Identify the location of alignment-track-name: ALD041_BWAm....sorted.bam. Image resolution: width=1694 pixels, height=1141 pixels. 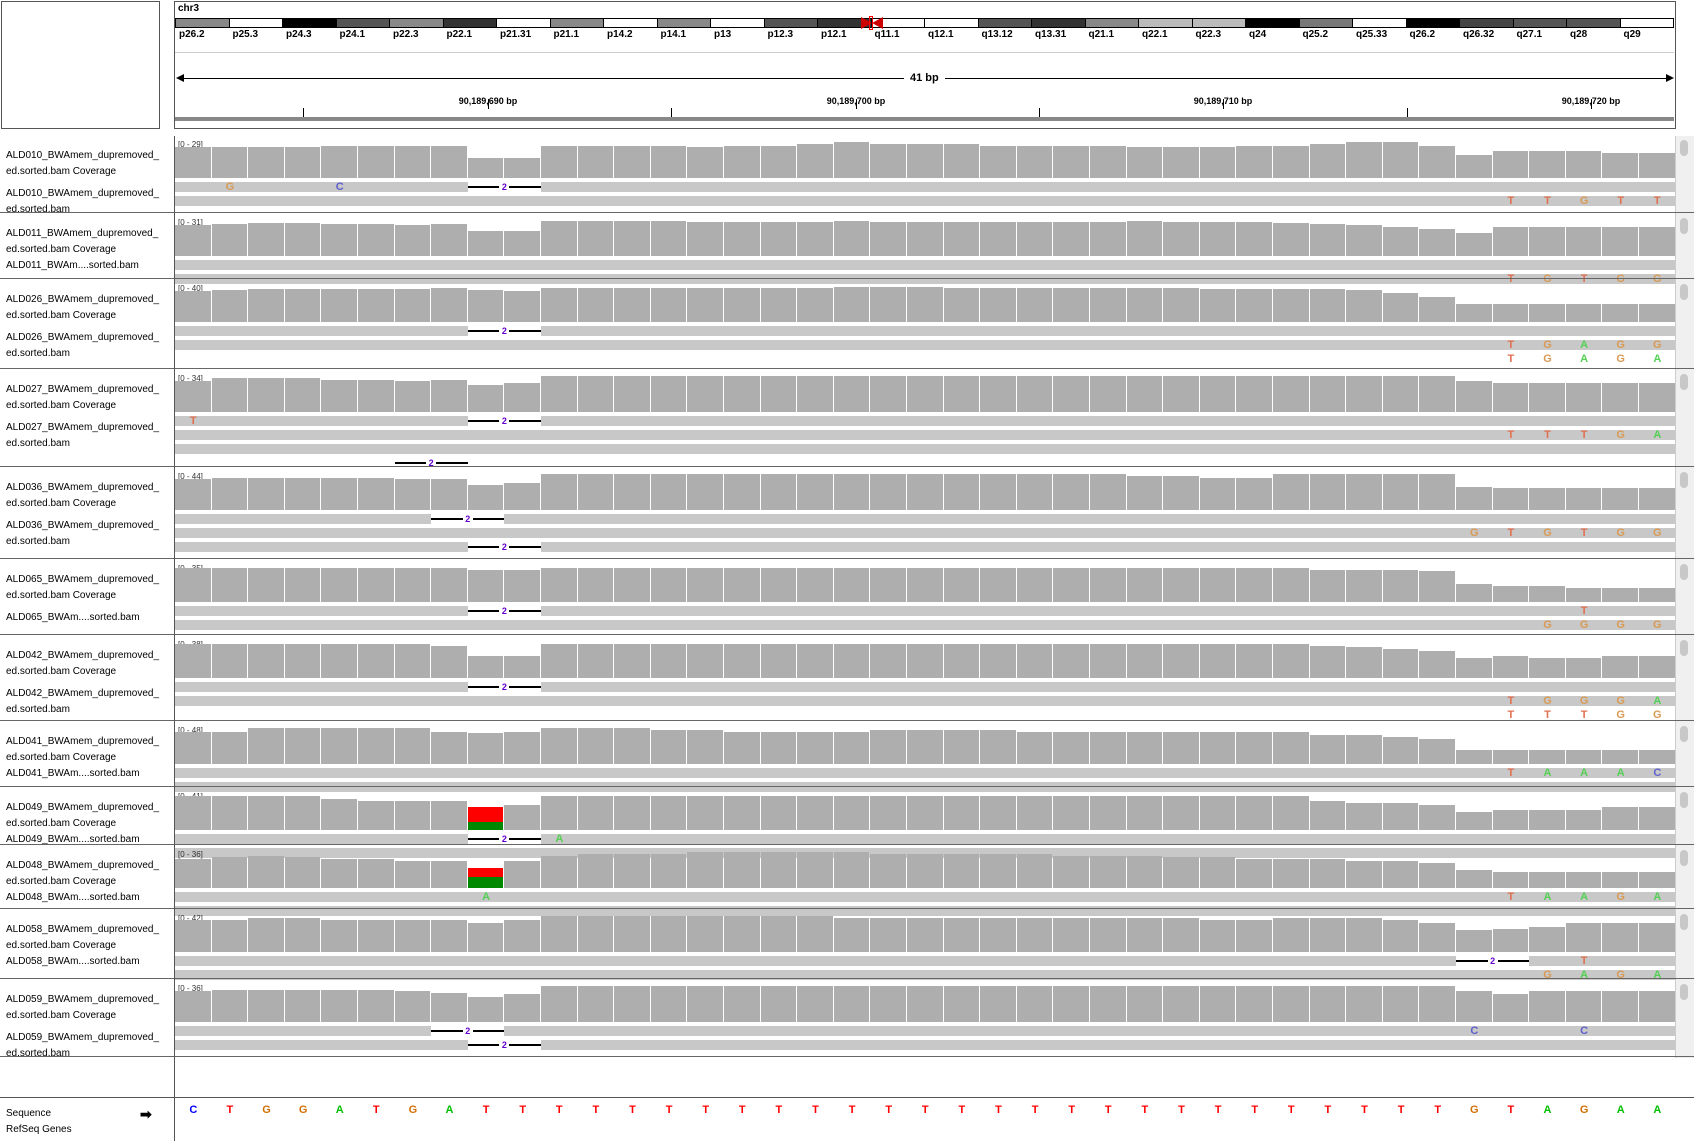
(73, 773).